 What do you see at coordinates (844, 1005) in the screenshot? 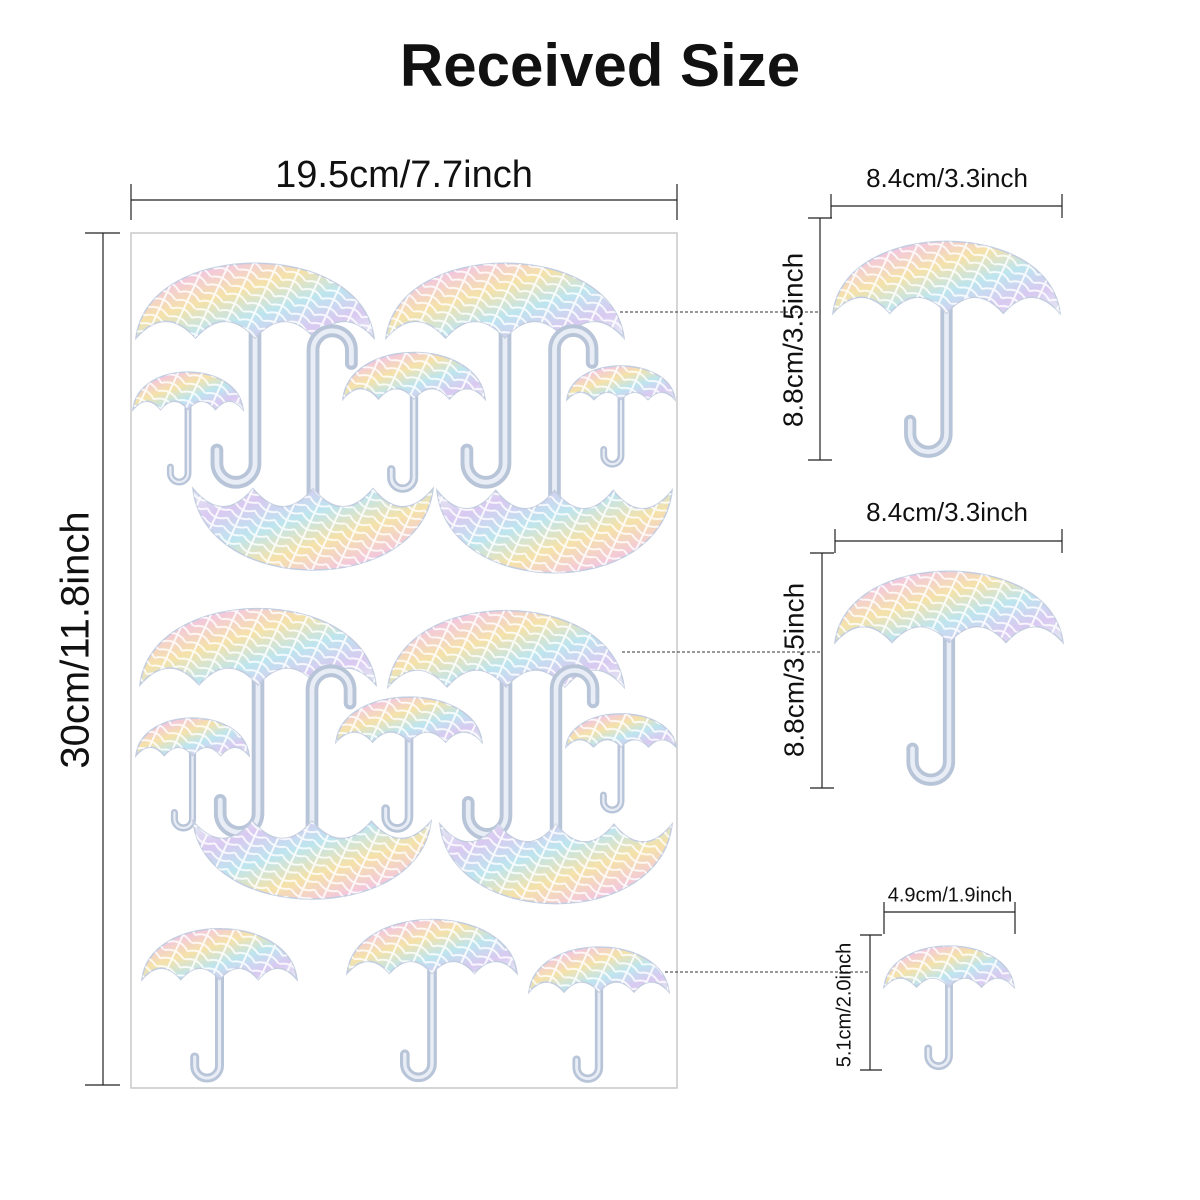
I see `detail-height-label: 5.1cm/2.0inch` at bounding box center [844, 1005].